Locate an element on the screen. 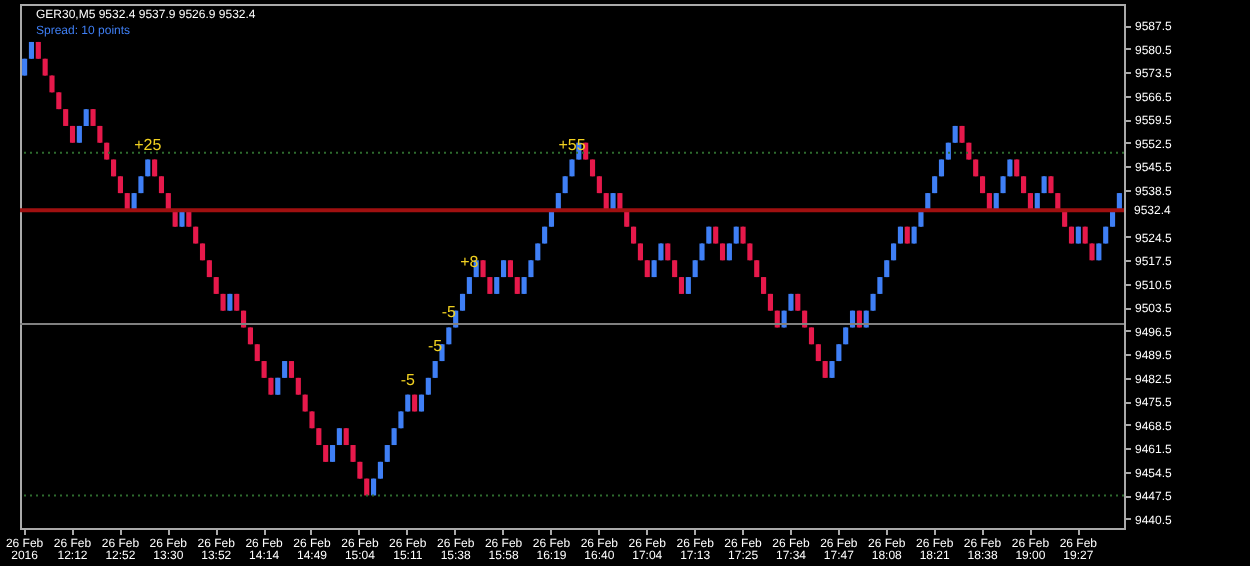 The width and height of the screenshot is (1250, 566). annotation: +25 is located at coordinates (148, 144).